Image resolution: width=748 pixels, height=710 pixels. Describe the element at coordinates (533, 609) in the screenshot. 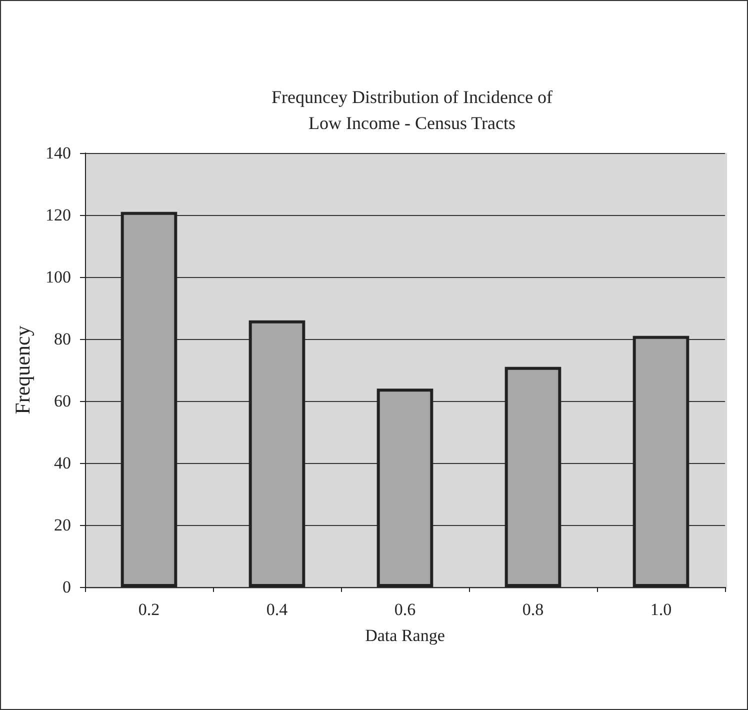

I see `x-tick-label: 0.8` at that location.